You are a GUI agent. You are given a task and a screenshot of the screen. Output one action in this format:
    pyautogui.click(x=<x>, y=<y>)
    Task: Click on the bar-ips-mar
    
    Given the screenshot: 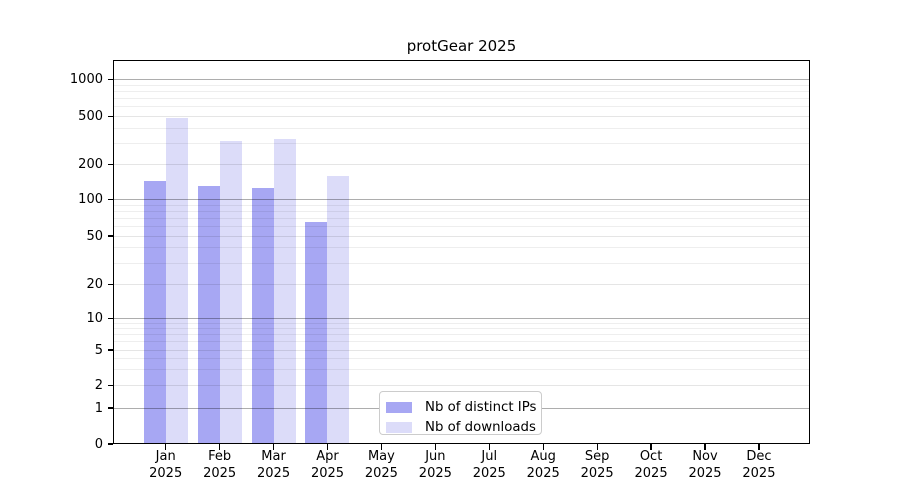 What is the action you would take?
    pyautogui.click(x=262, y=316)
    